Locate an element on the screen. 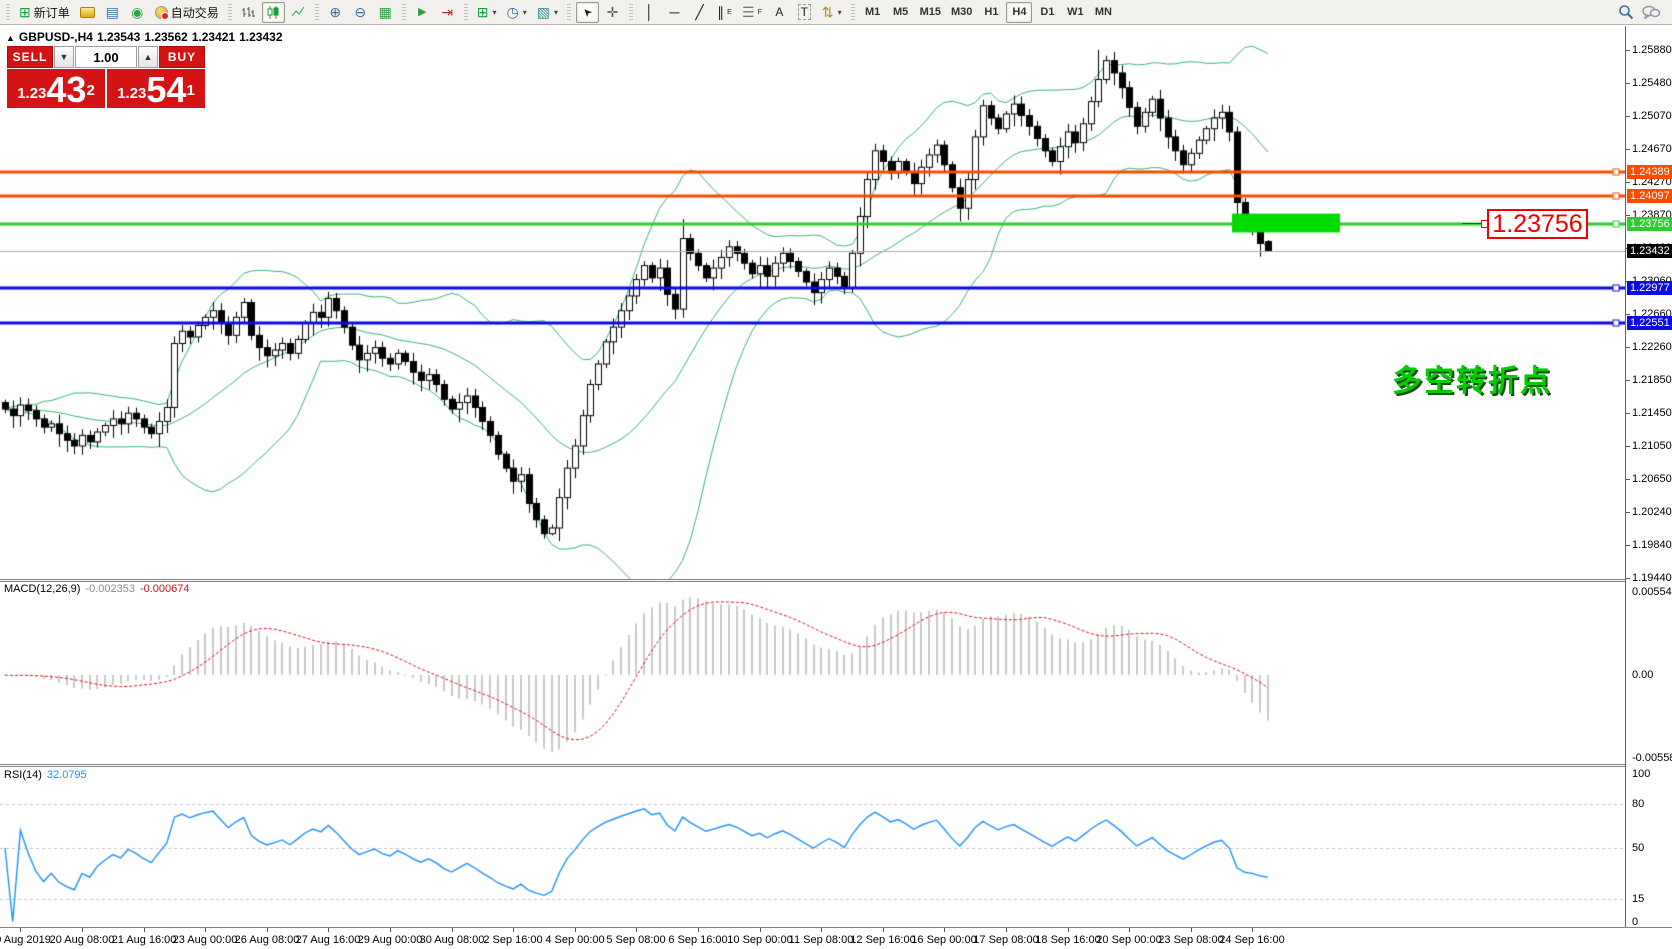 This screenshot has width=1672, height=949. chart-bottom-border is located at coordinates (836, 927).